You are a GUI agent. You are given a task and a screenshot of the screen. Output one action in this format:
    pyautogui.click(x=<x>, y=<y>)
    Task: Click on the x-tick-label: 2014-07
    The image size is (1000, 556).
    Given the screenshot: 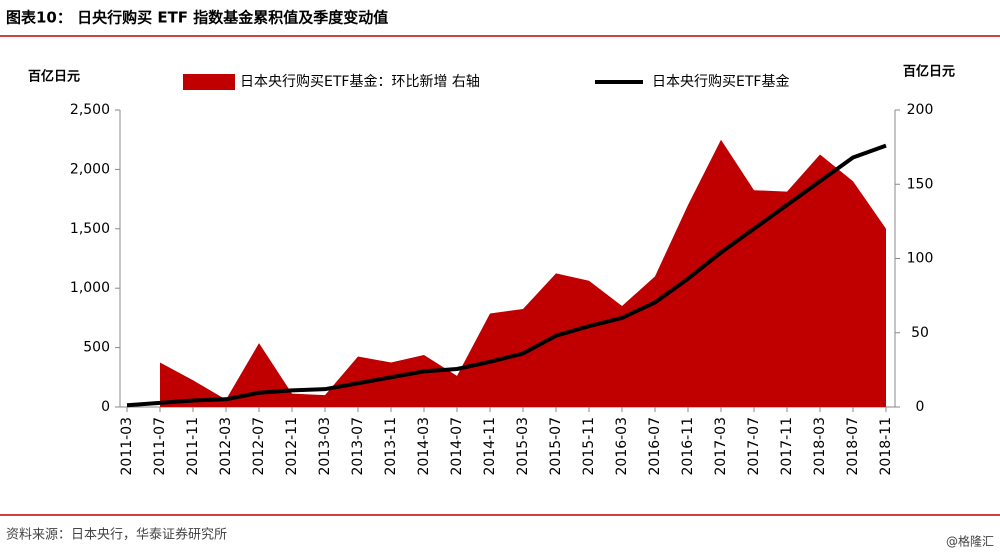 What is the action you would take?
    pyautogui.click(x=457, y=446)
    